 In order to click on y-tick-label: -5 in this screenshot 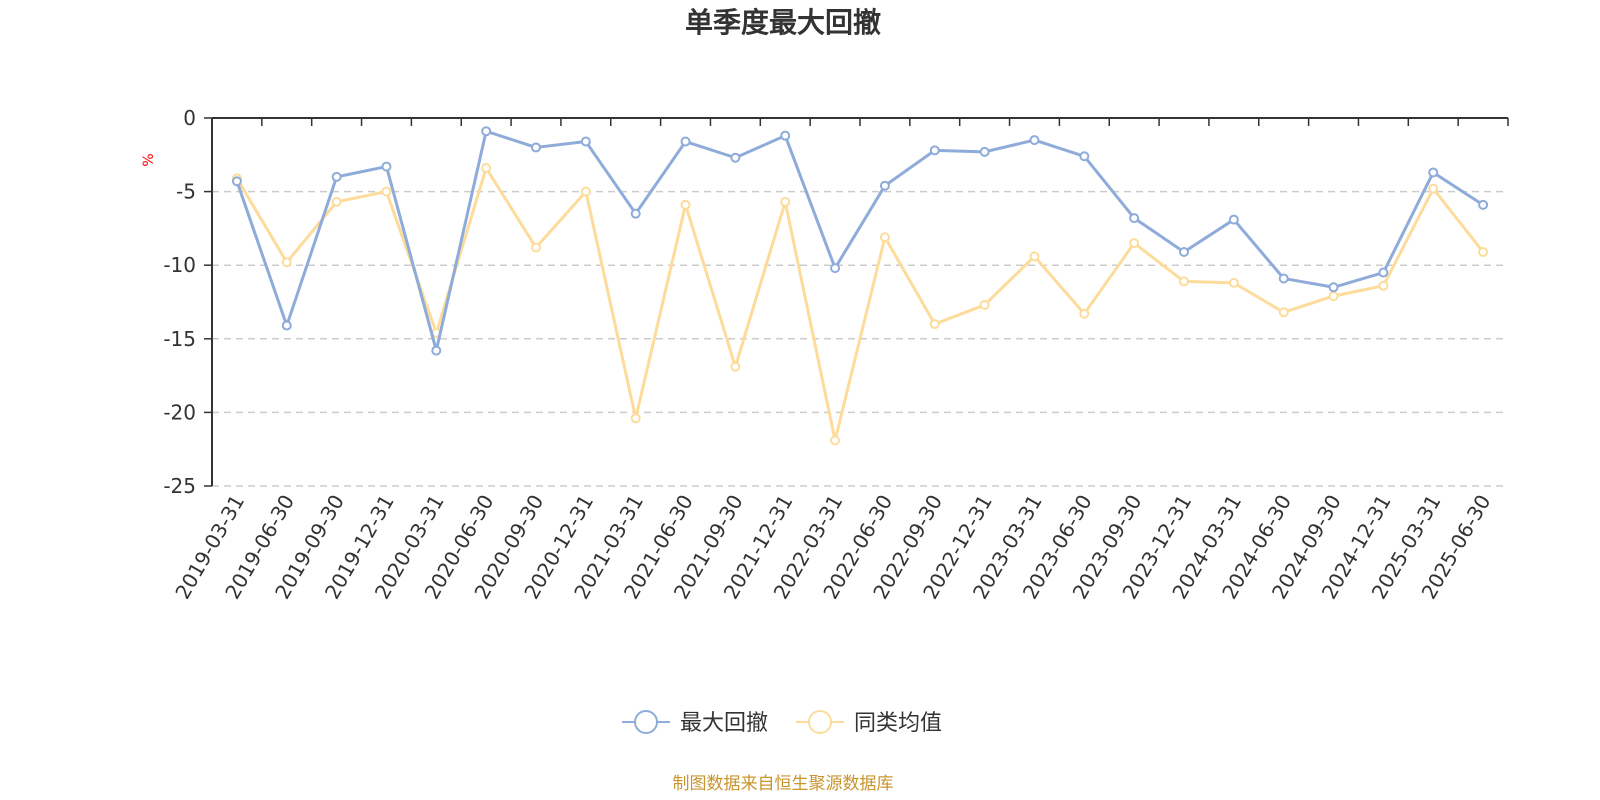, I will do `click(186, 192)`.